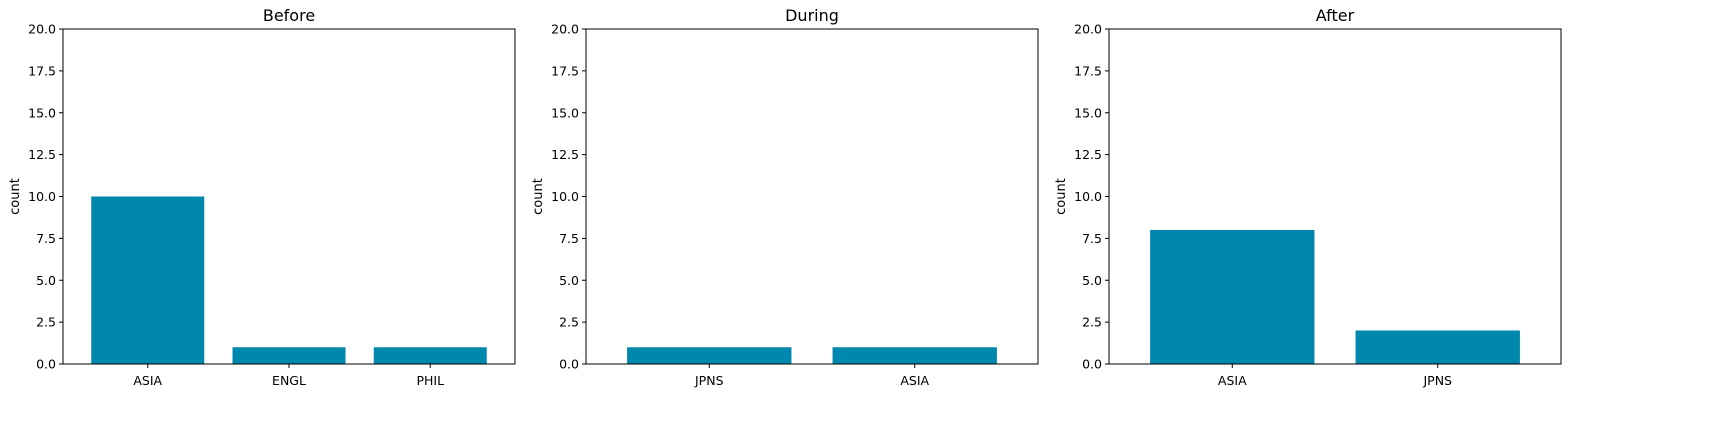  What do you see at coordinates (430, 355) in the screenshot?
I see `bar-phil` at bounding box center [430, 355].